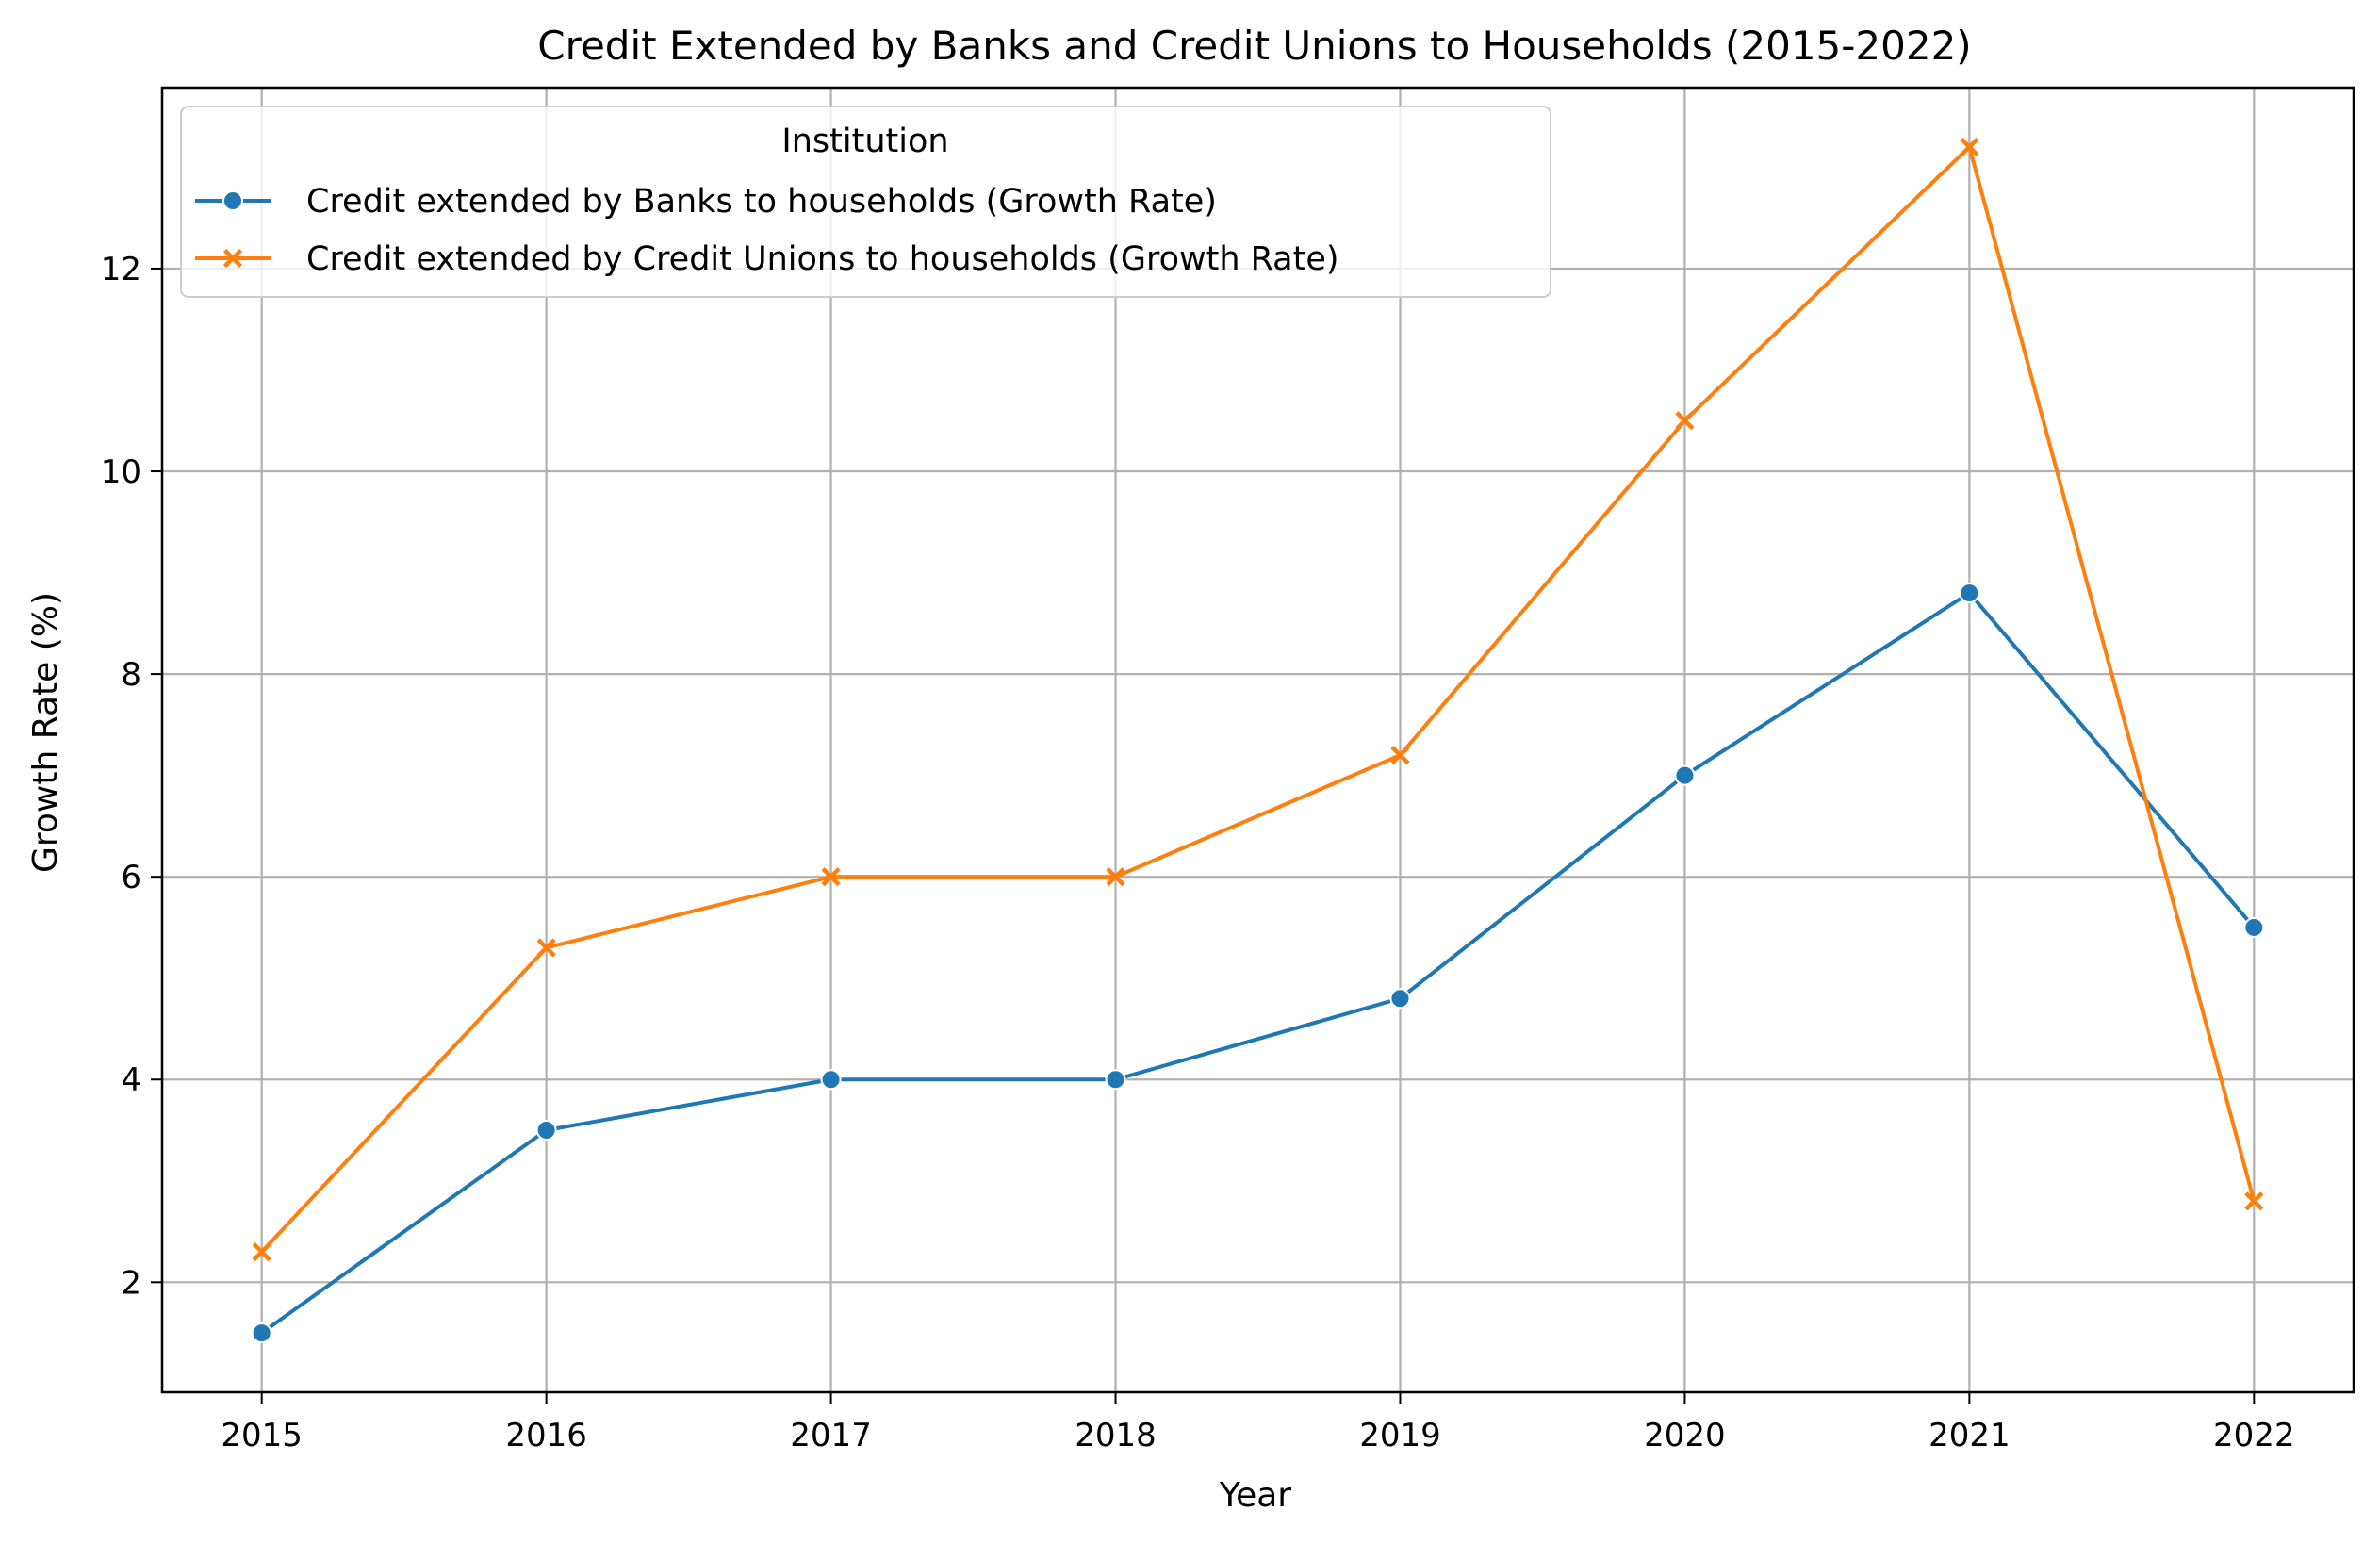 This screenshot has width=2380, height=1544. What do you see at coordinates (131, 1080) in the screenshot?
I see `y-tick-label: 4` at bounding box center [131, 1080].